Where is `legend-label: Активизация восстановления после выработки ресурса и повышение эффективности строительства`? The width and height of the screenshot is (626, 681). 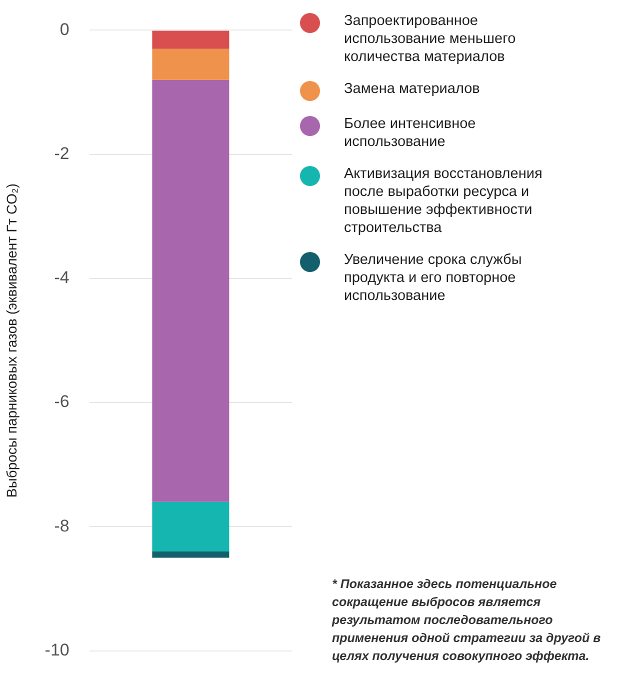 legend-label: Активизация восстановления после выработки ресурса и повышение эффективности строительства is located at coordinates (444, 201).